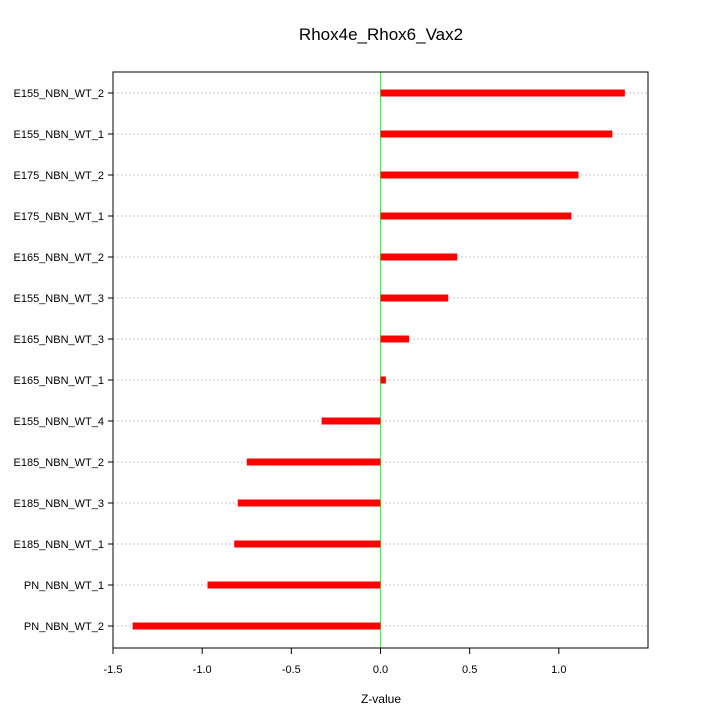  Describe the element at coordinates (64, 586) in the screenshot. I see `y-tick-label: PN_NBN_WT_1` at that location.